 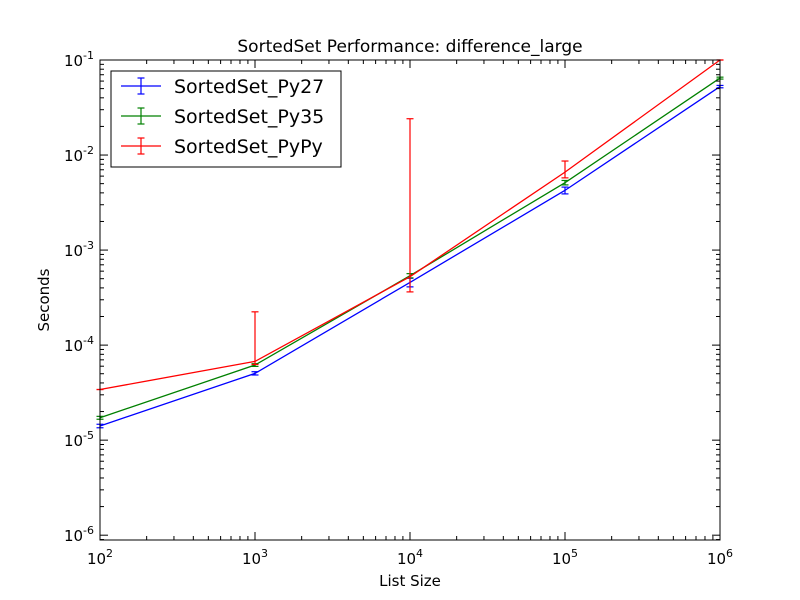 What do you see at coordinates (249, 117) in the screenshot?
I see `legend-label: SortedSet_Py35` at bounding box center [249, 117].